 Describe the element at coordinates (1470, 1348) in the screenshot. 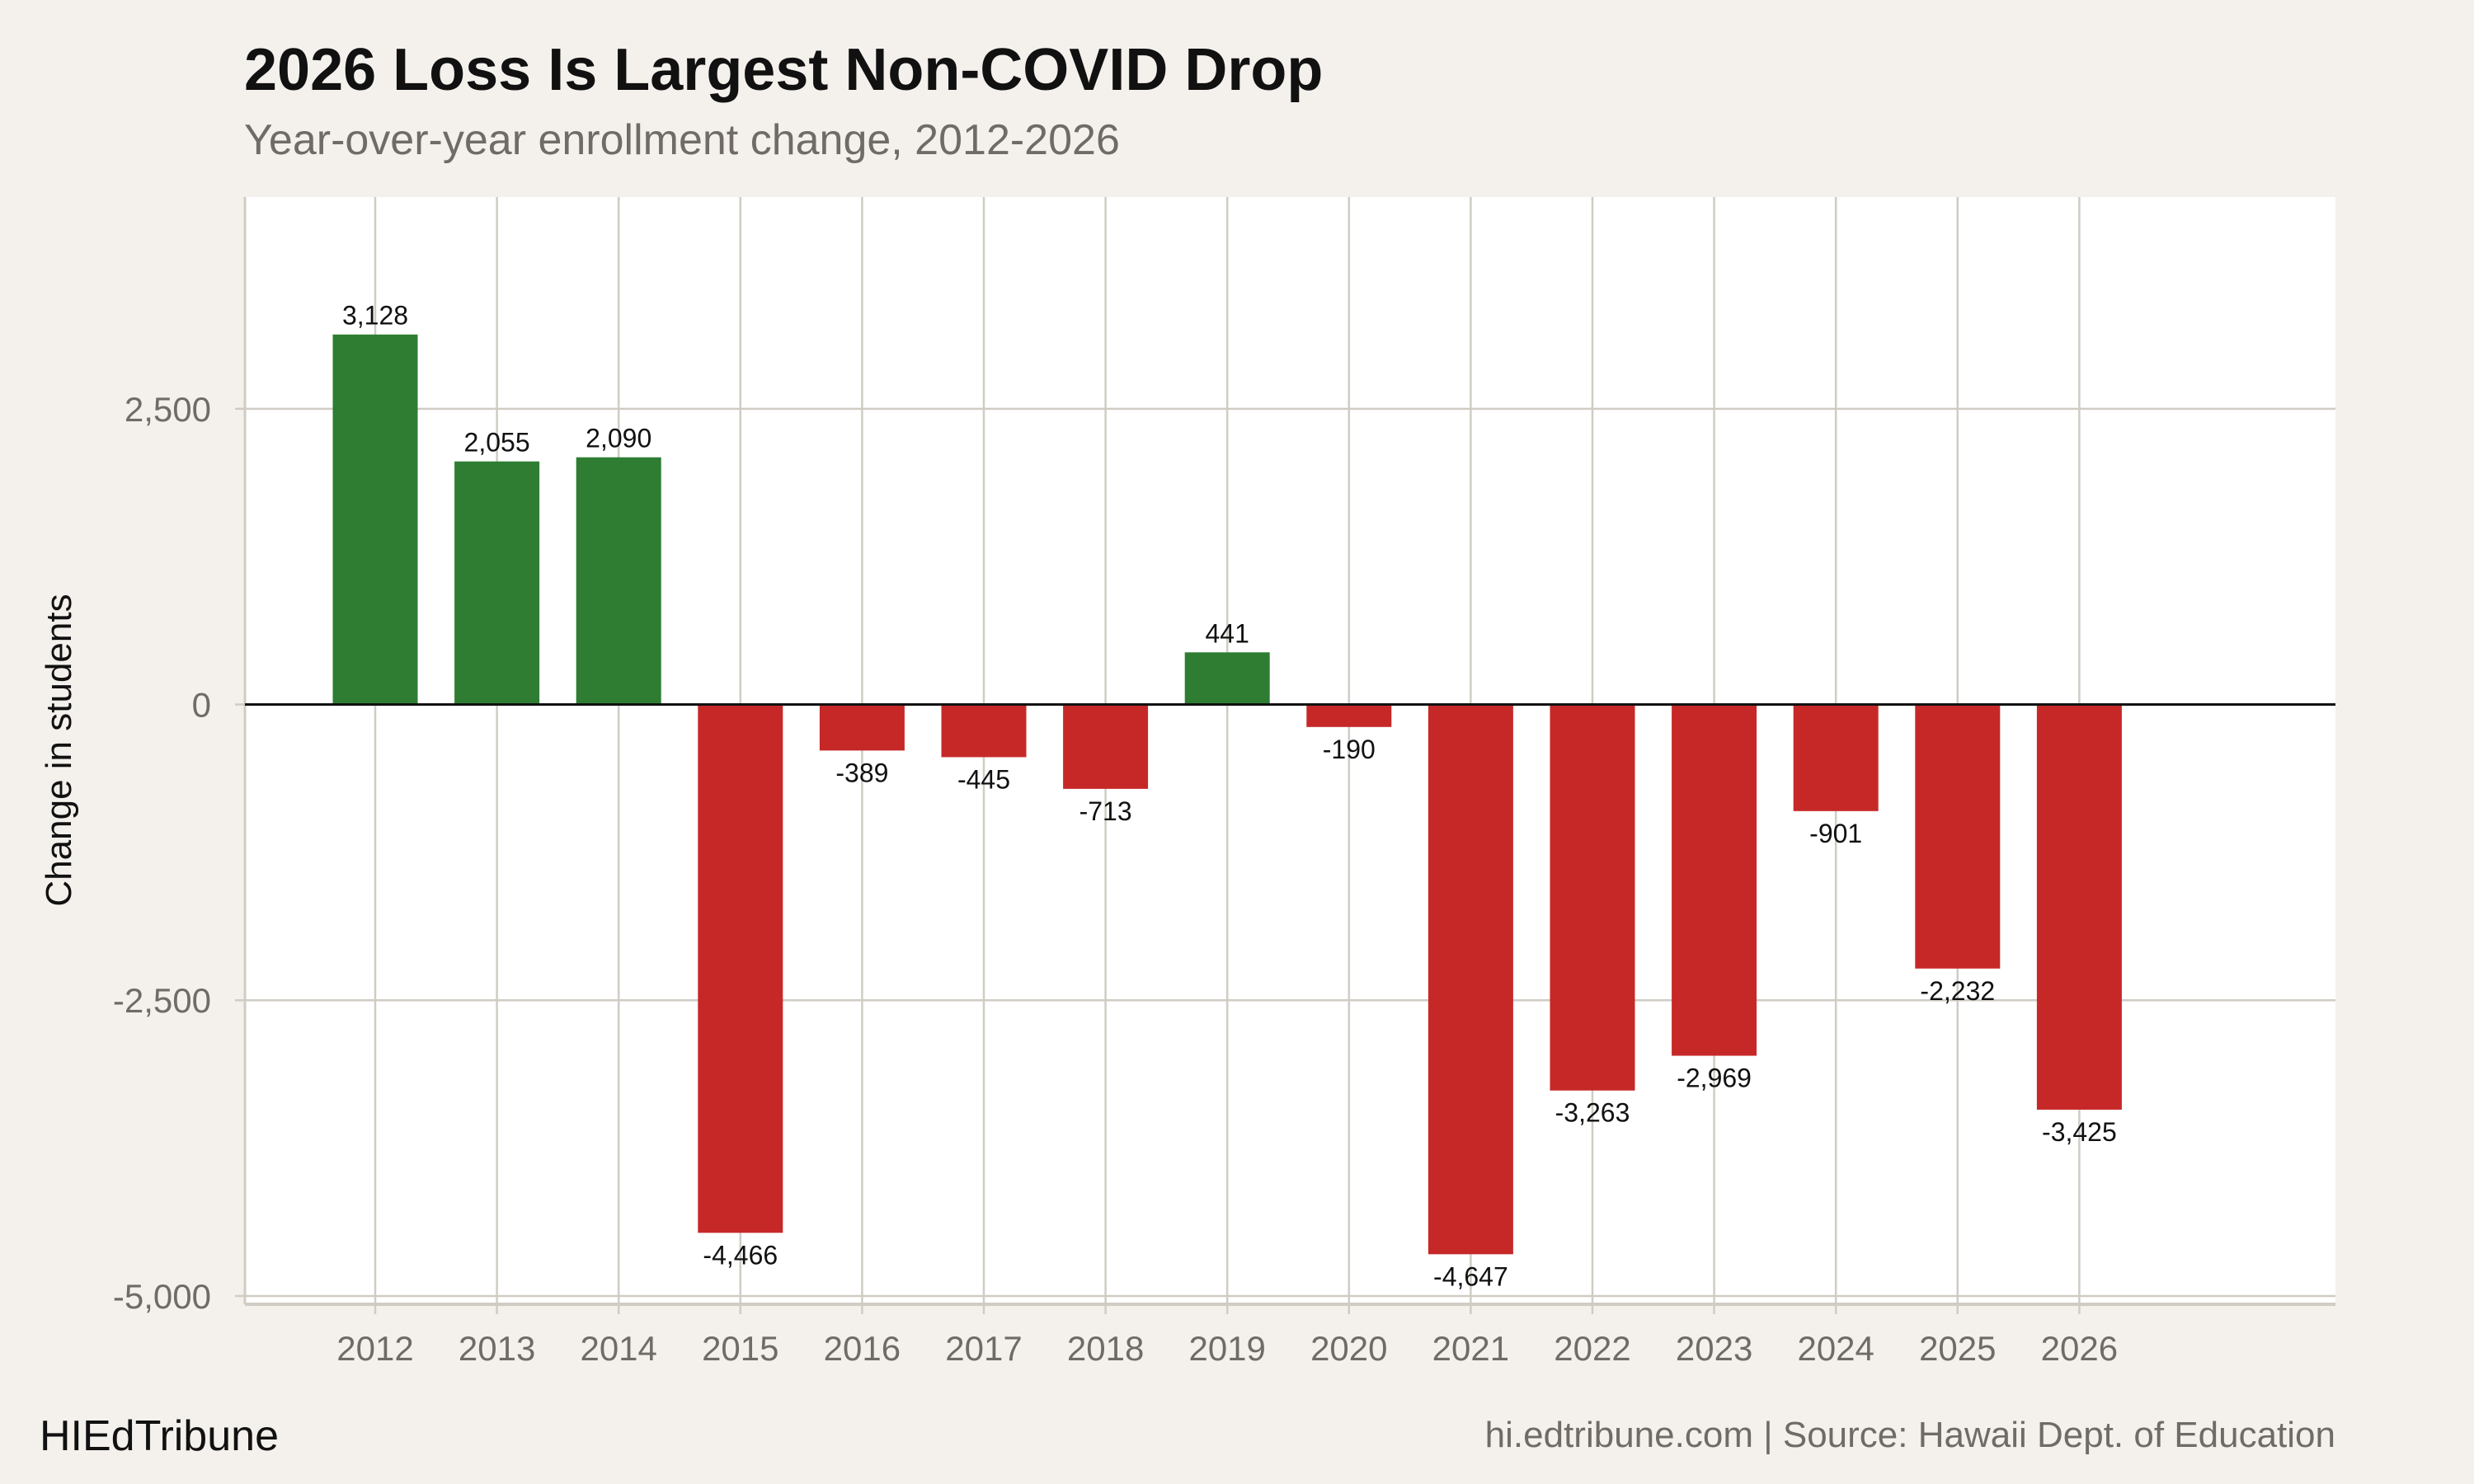

I see `x-tick-label: 2021` at that location.